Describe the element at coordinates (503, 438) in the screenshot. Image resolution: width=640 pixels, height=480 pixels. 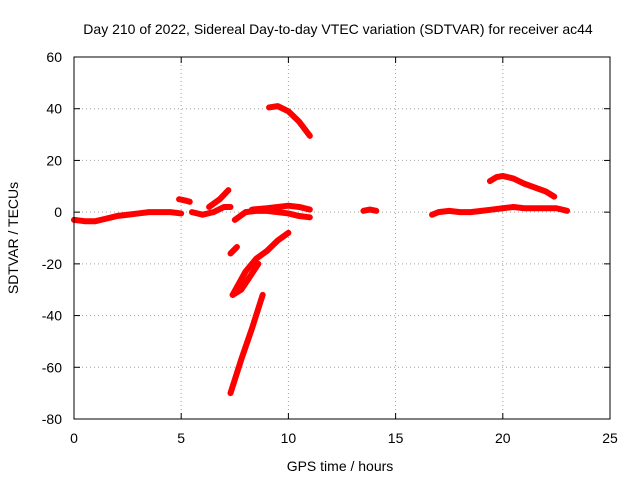
I see `x-tick-label: 20` at that location.